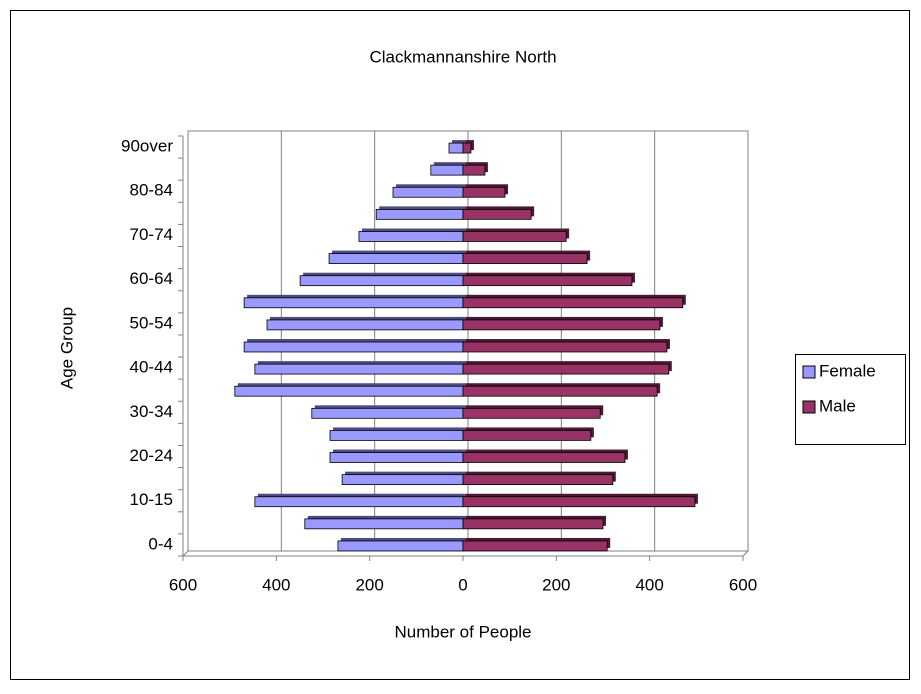  I want to click on legend-label: Female, so click(847, 370).